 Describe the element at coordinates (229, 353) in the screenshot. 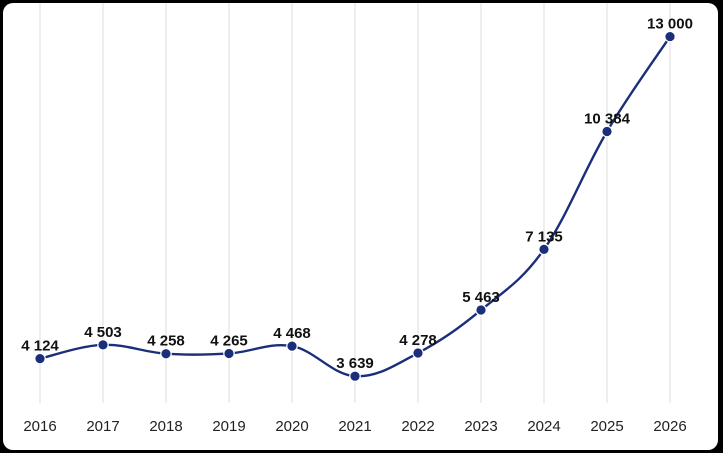

I see `data-point-2019` at that location.